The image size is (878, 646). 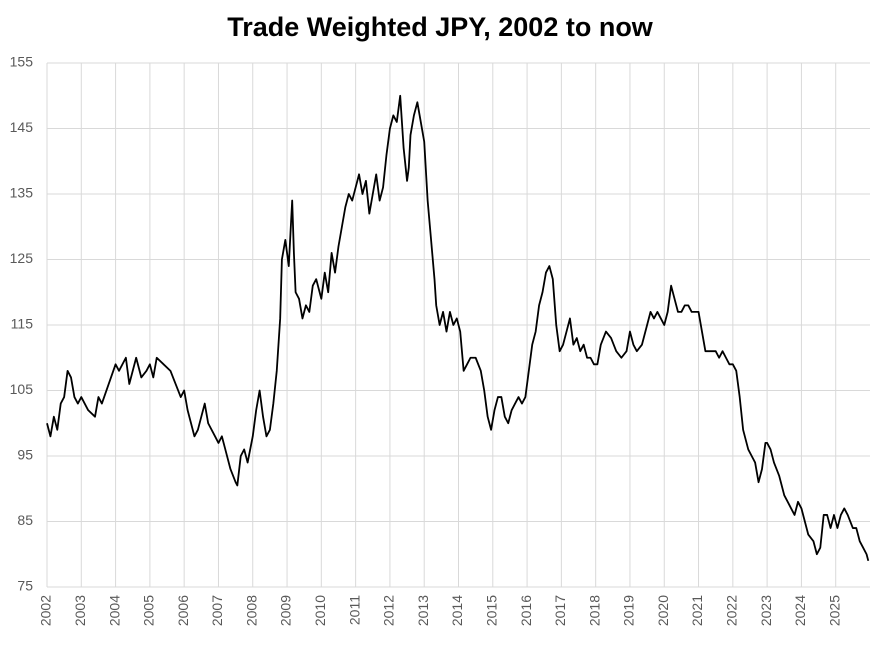 What do you see at coordinates (732, 610) in the screenshot?
I see `x-tick-label: 2022` at bounding box center [732, 610].